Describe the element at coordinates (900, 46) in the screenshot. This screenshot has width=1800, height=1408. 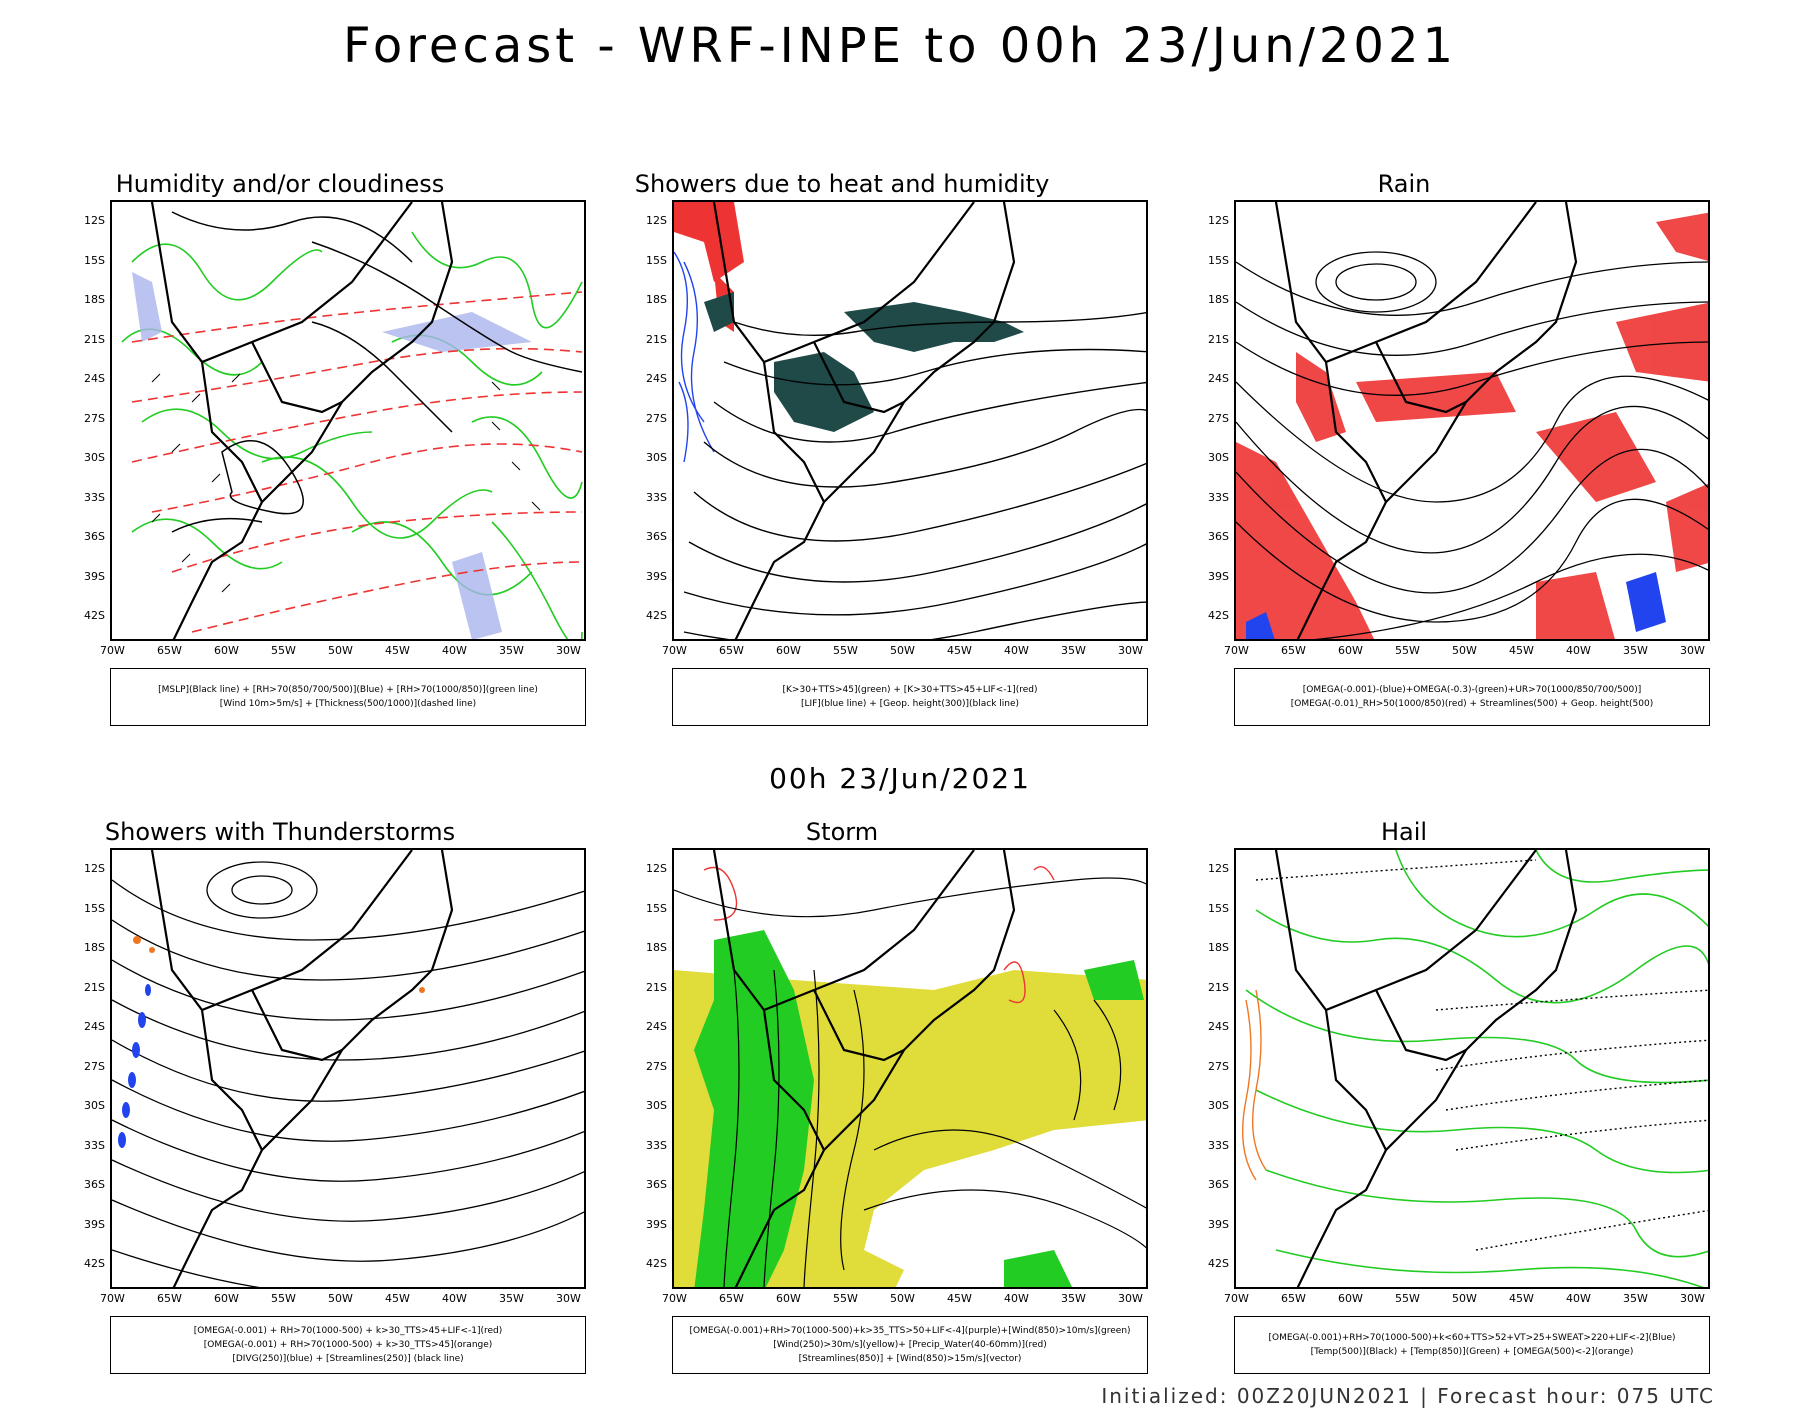
I see `page-title: Forecast - WRF-INPE to 00h 23/Jun/2021` at that location.